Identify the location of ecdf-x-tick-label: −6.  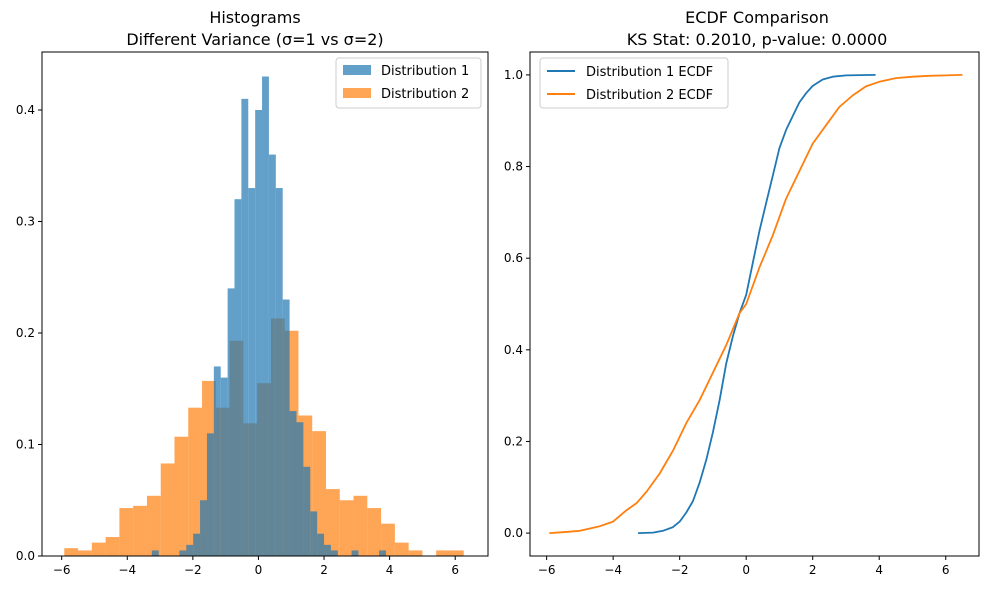
(547, 570).